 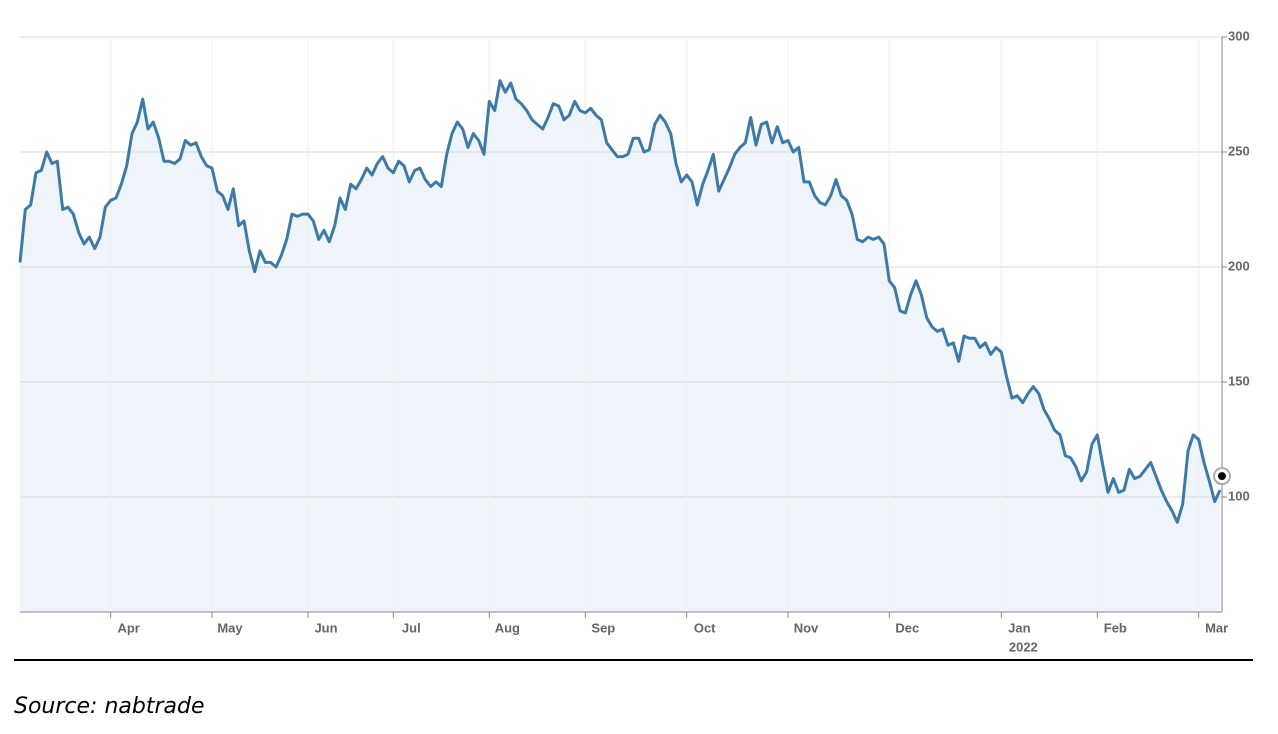 What do you see at coordinates (705, 627) in the screenshot?
I see `x-tick-label: Oct` at bounding box center [705, 627].